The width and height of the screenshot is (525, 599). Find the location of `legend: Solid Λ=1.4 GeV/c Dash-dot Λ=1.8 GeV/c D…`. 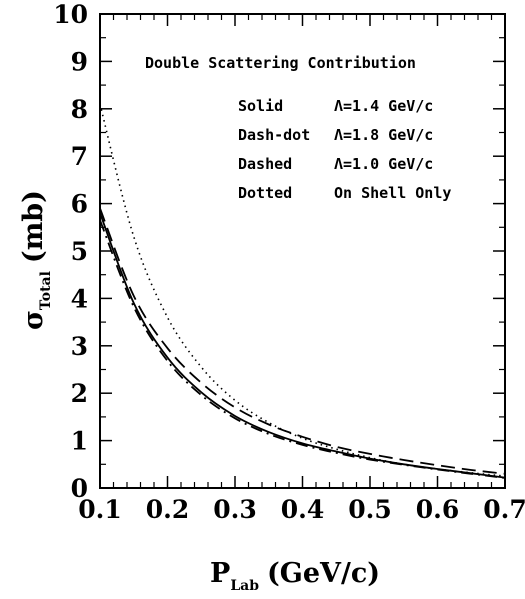

legend: Solid Λ=1.4 GeV/c Dash-dot Λ=1.8 GeV/c D… is located at coordinates (344, 149).